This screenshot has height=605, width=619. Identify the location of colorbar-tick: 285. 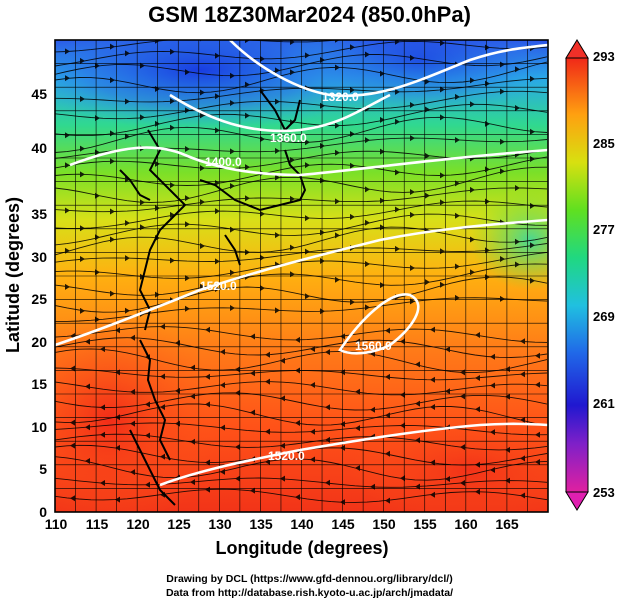
(604, 143).